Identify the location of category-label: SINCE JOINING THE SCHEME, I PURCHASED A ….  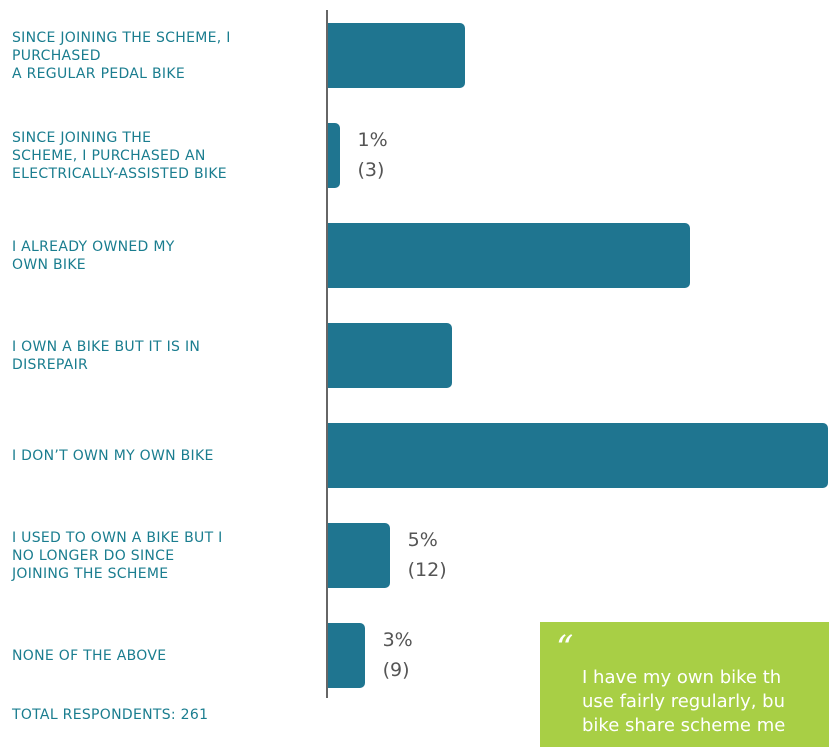
(121, 55).